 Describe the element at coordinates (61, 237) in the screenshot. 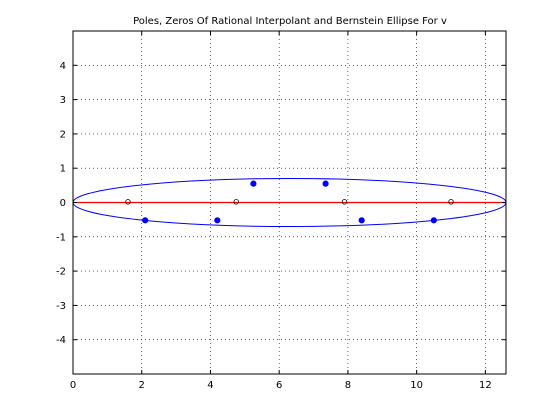

I see `y-tick-label: -1` at that location.